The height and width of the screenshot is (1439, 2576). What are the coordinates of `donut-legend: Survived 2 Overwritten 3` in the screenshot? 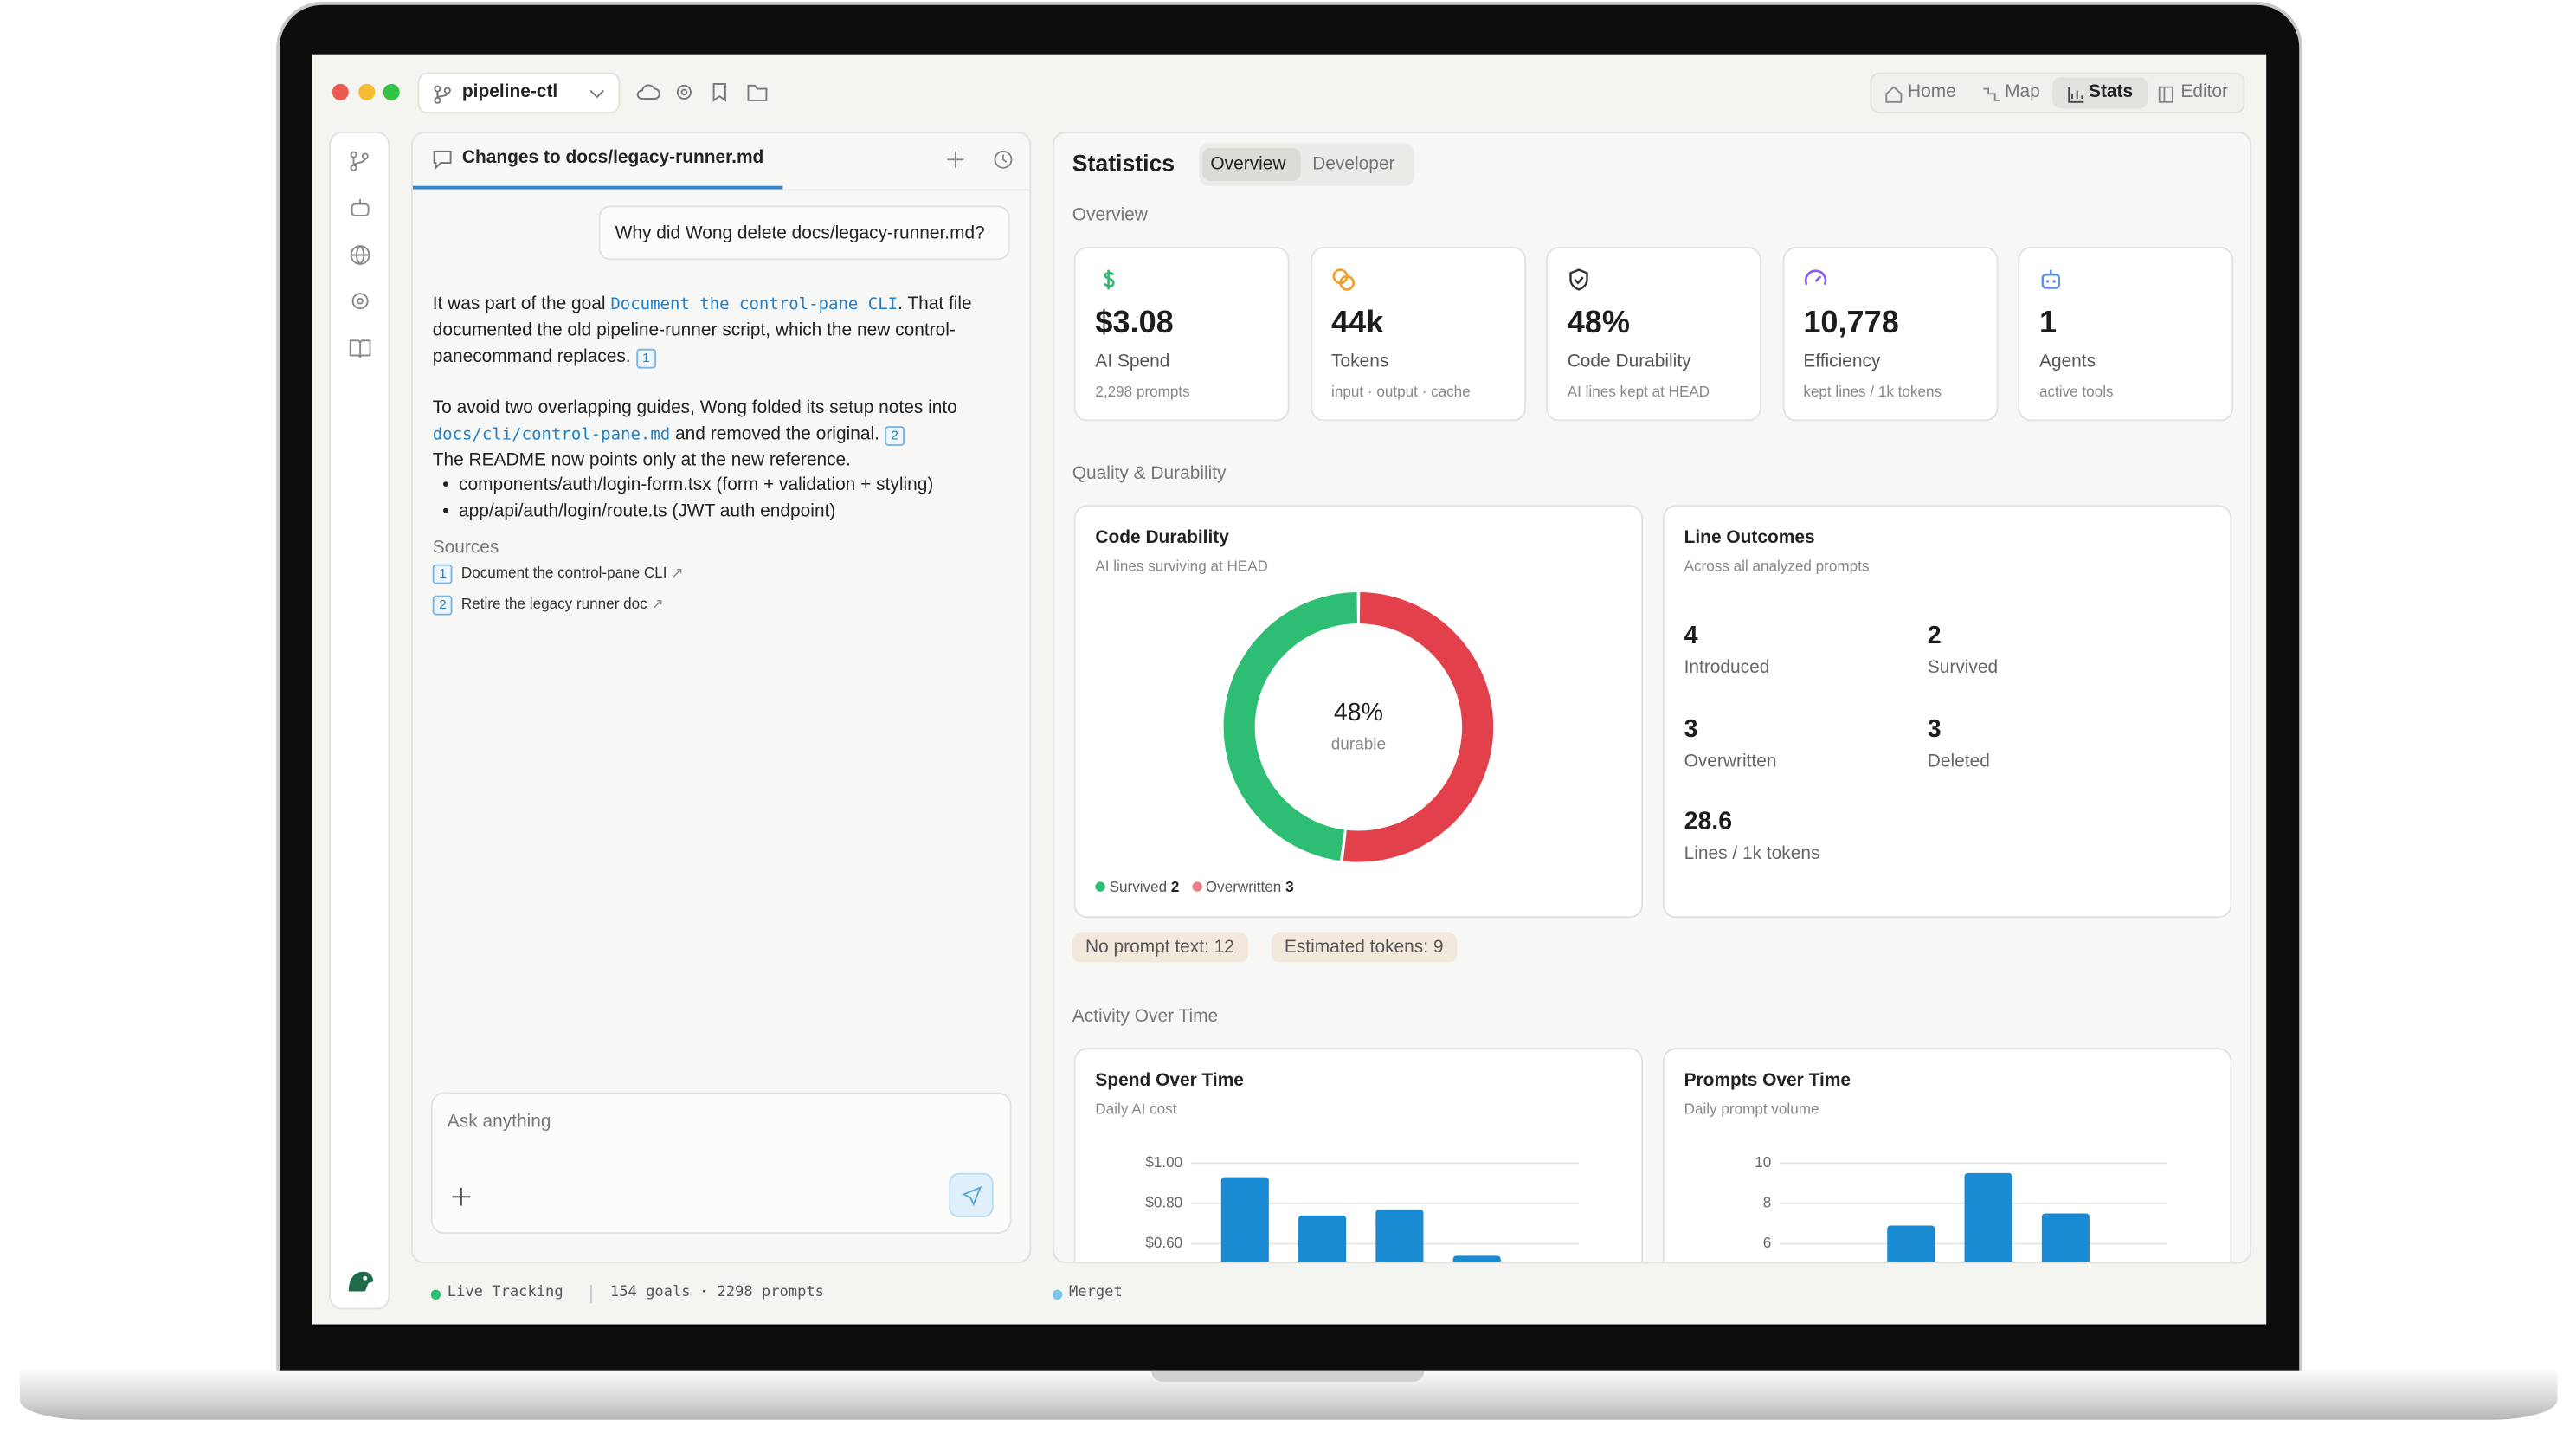 It's located at (1194, 886).